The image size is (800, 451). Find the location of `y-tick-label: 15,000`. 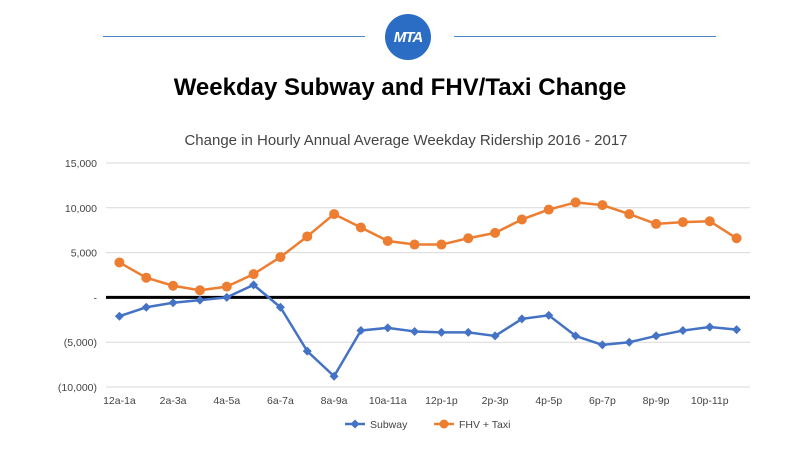

y-tick-label: 15,000 is located at coordinates (81, 164).